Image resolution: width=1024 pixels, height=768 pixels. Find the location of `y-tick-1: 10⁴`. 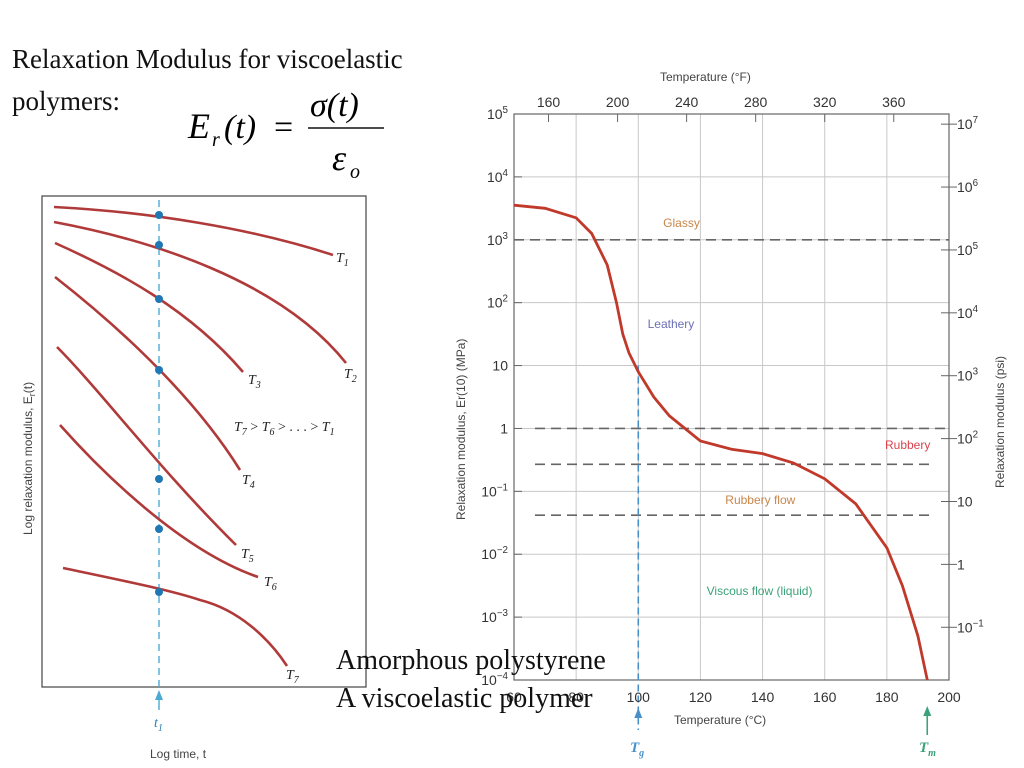

y-tick-1: 10⁴ is located at coordinates (498, 176).